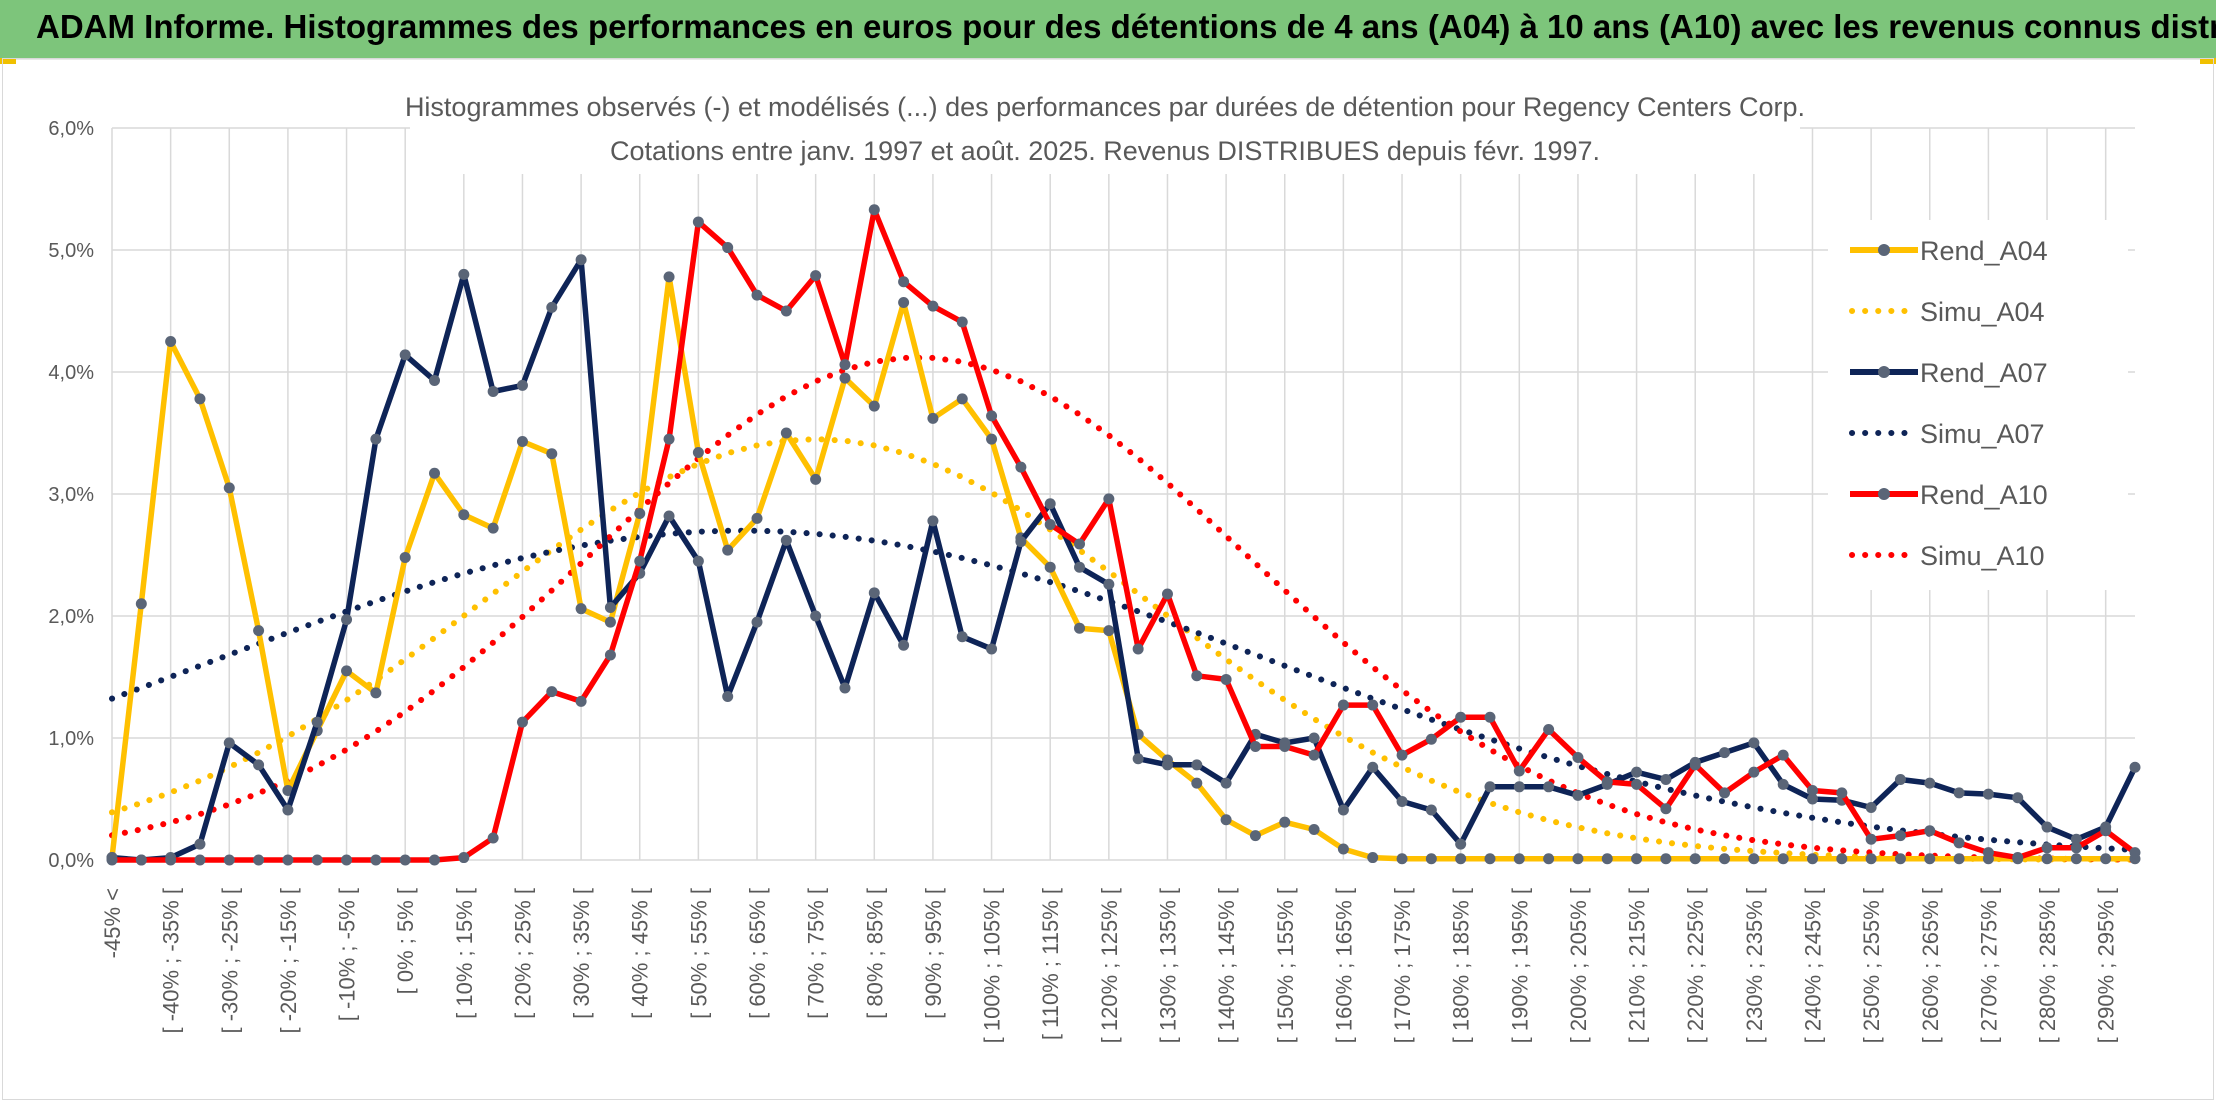  I want to click on y-tick-label: 1,0%, so click(71, 739).